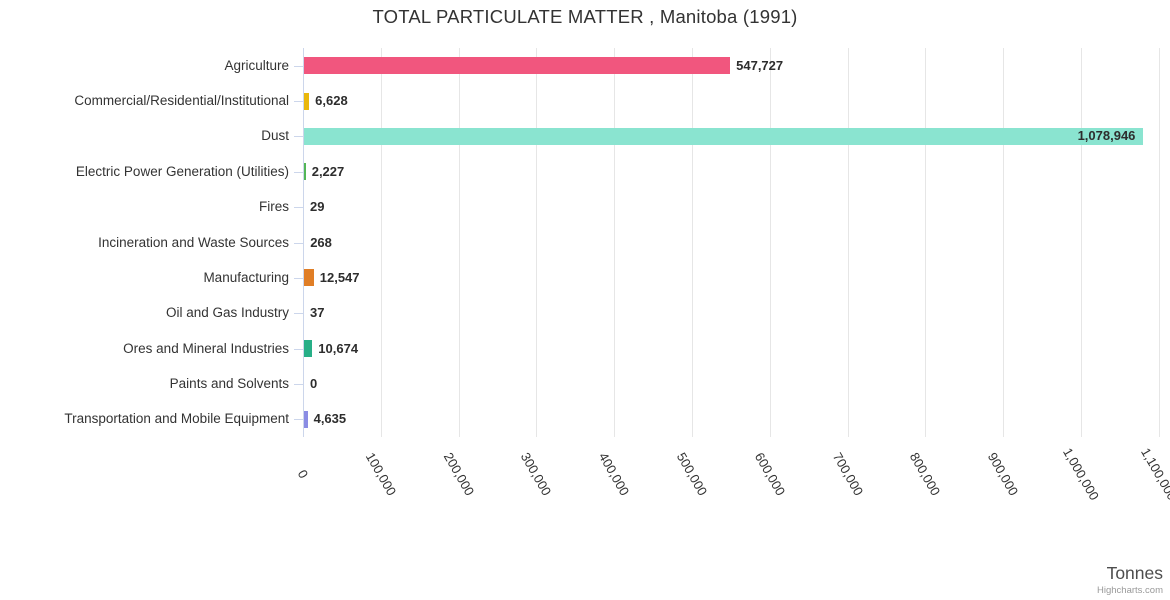  What do you see at coordinates (246, 277) in the screenshot?
I see `category-label: Manufacturing` at bounding box center [246, 277].